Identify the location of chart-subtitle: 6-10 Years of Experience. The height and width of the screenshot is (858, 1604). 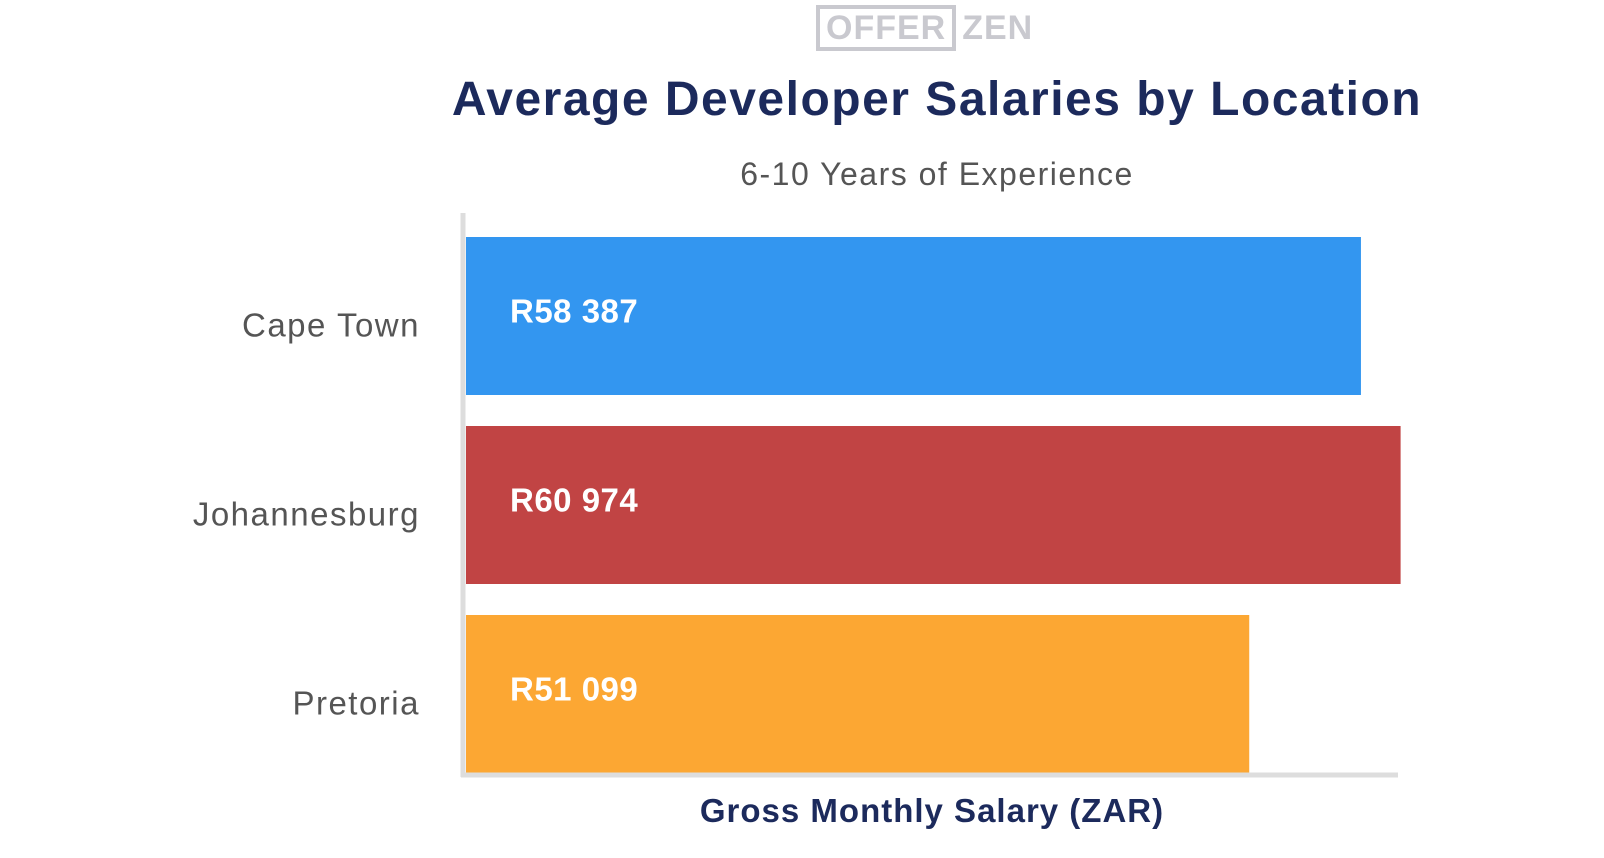
(937, 174).